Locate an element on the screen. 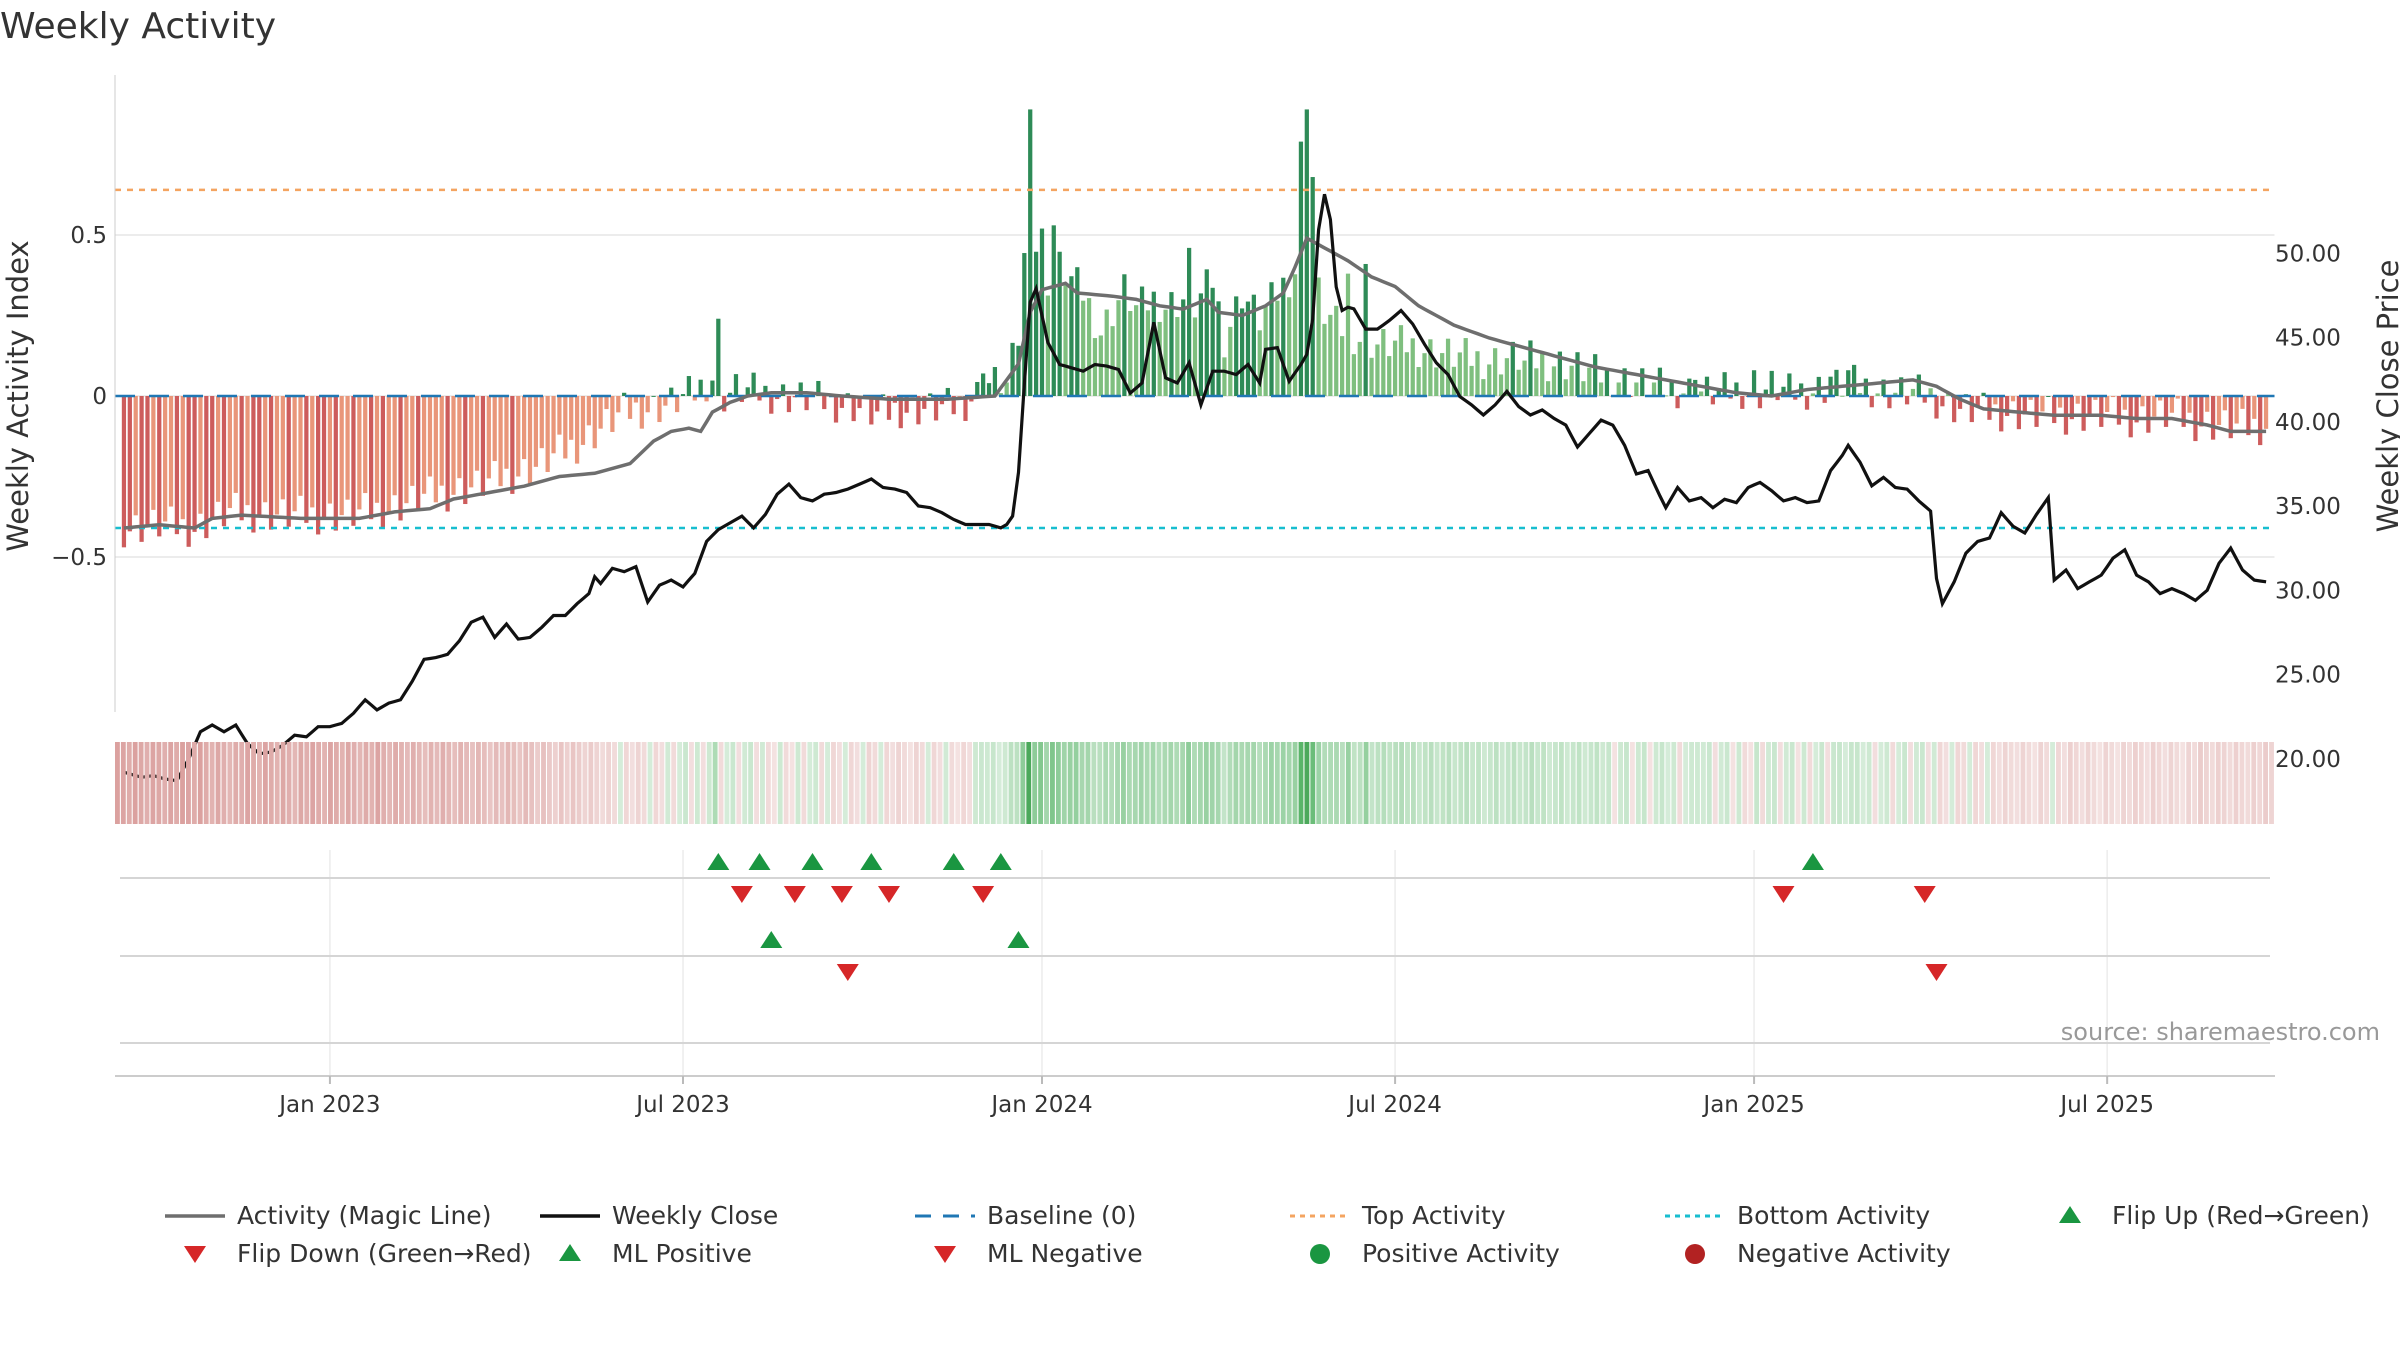 The height and width of the screenshot is (1350, 2400). y-right-tick-label: 40.00 is located at coordinates (2308, 423).